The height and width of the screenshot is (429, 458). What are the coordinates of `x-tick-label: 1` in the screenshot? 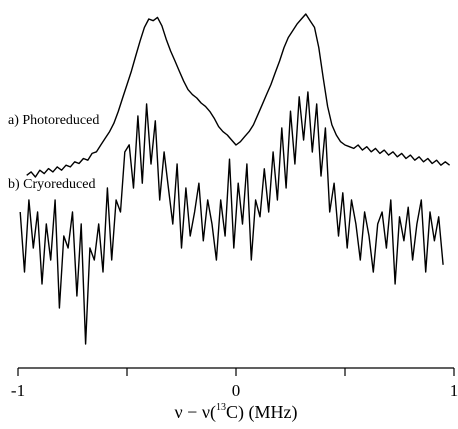 It's located at (454, 390).